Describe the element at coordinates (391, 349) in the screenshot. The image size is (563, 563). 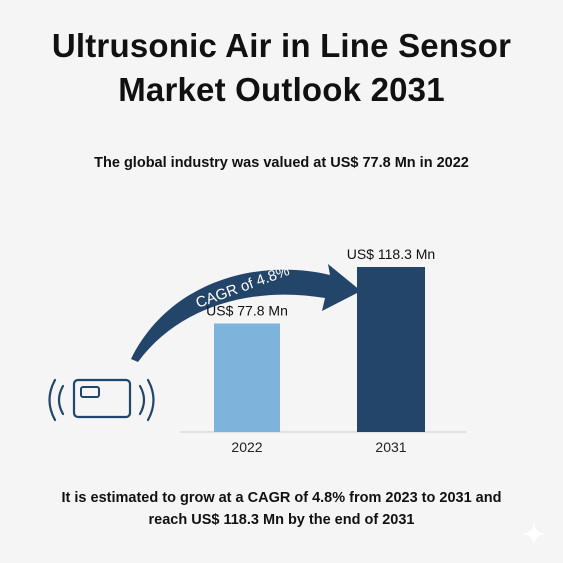
I see `bar-2031` at that location.